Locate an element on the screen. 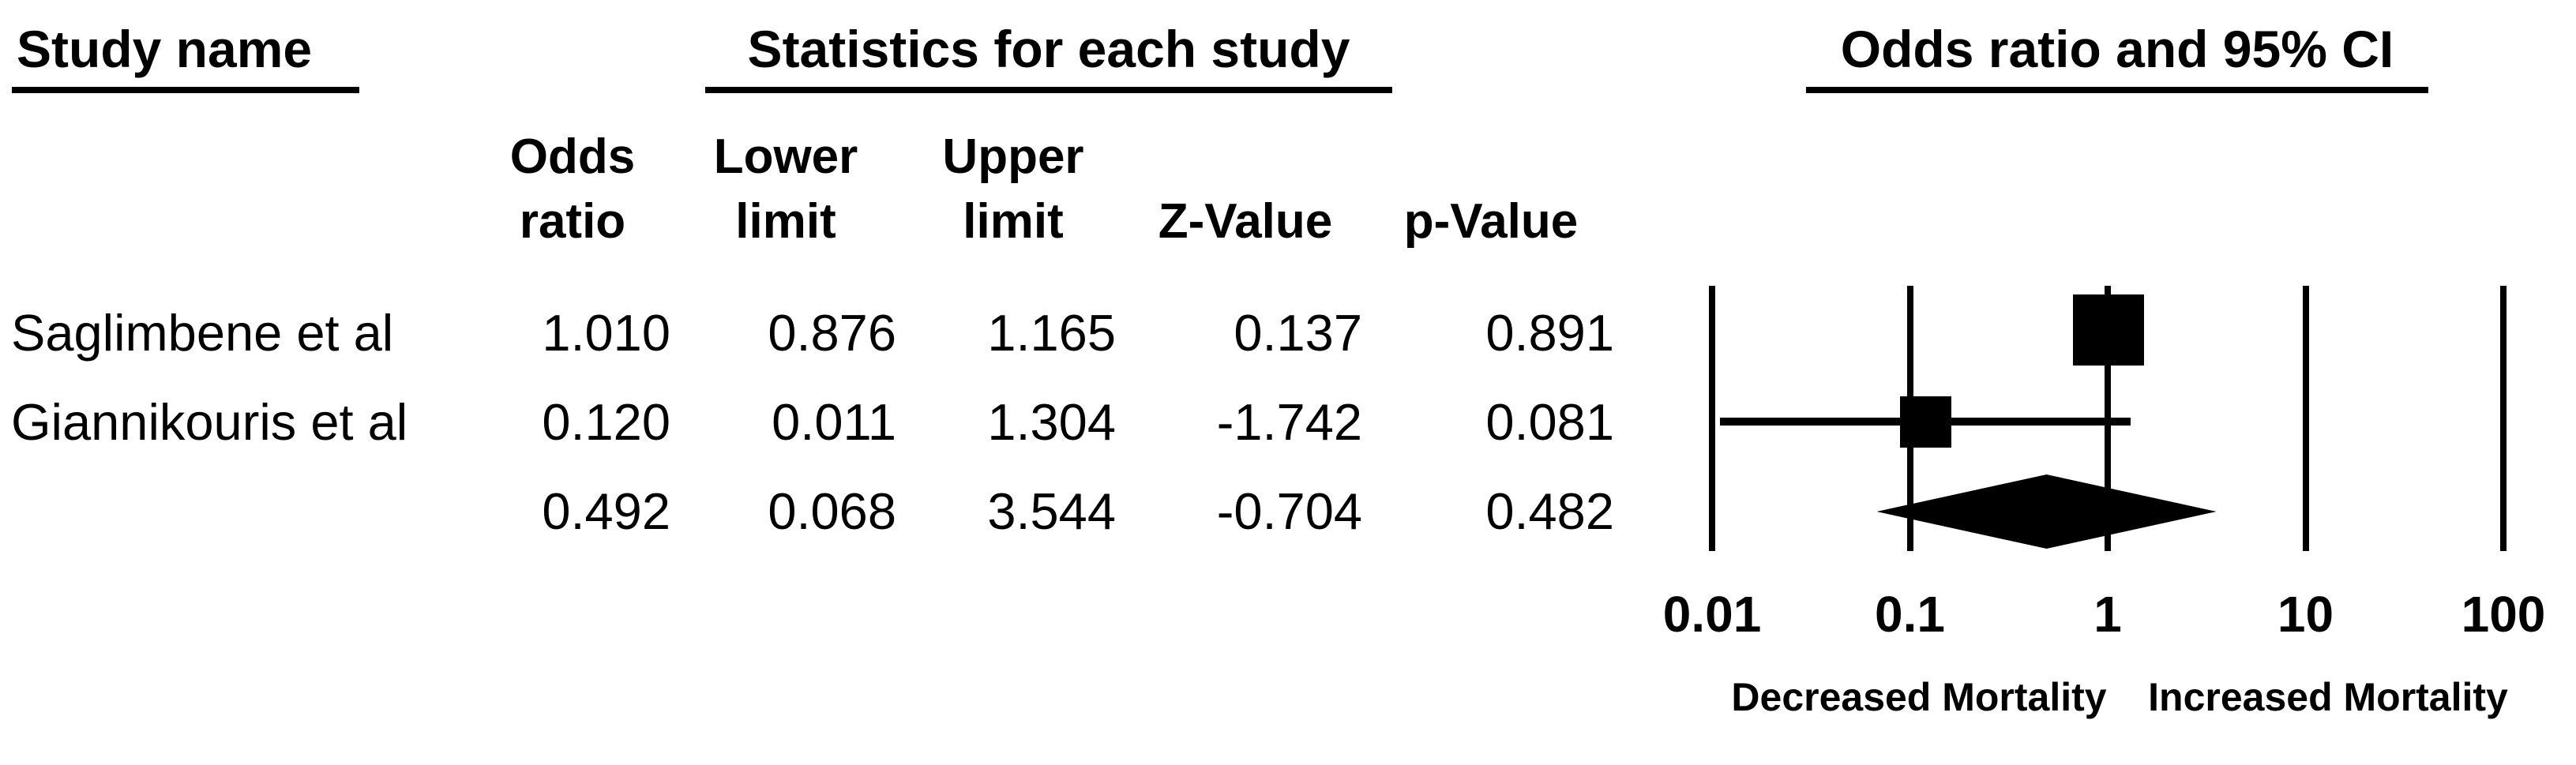 This screenshot has height=765, width=2576. axis-tick-label: 0.01 is located at coordinates (1712, 614).